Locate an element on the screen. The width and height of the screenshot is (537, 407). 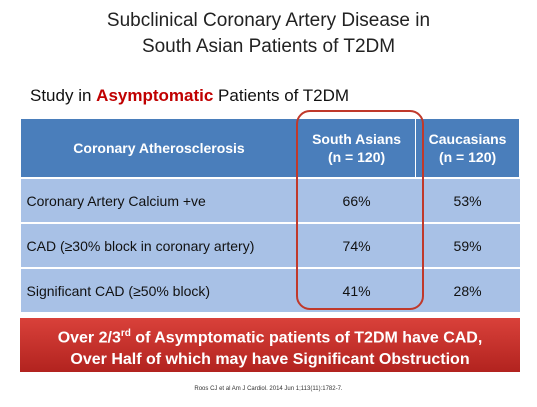
table-cell: 53% is located at coordinates (467, 200).